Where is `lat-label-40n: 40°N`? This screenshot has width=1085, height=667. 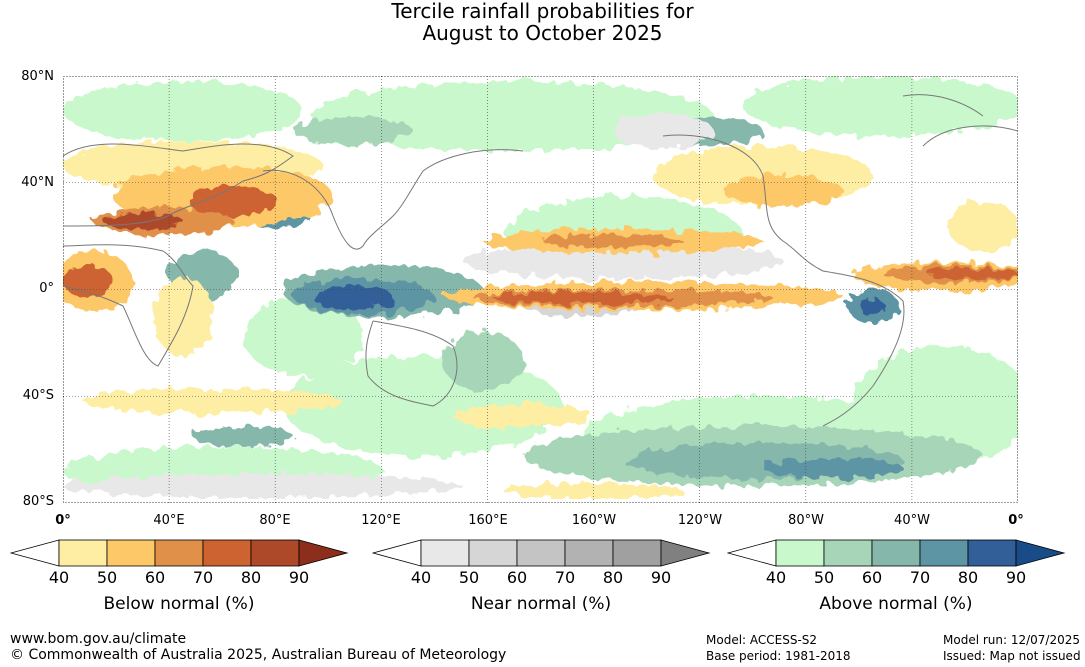
lat-label-40n: 40°N is located at coordinates (37, 182).